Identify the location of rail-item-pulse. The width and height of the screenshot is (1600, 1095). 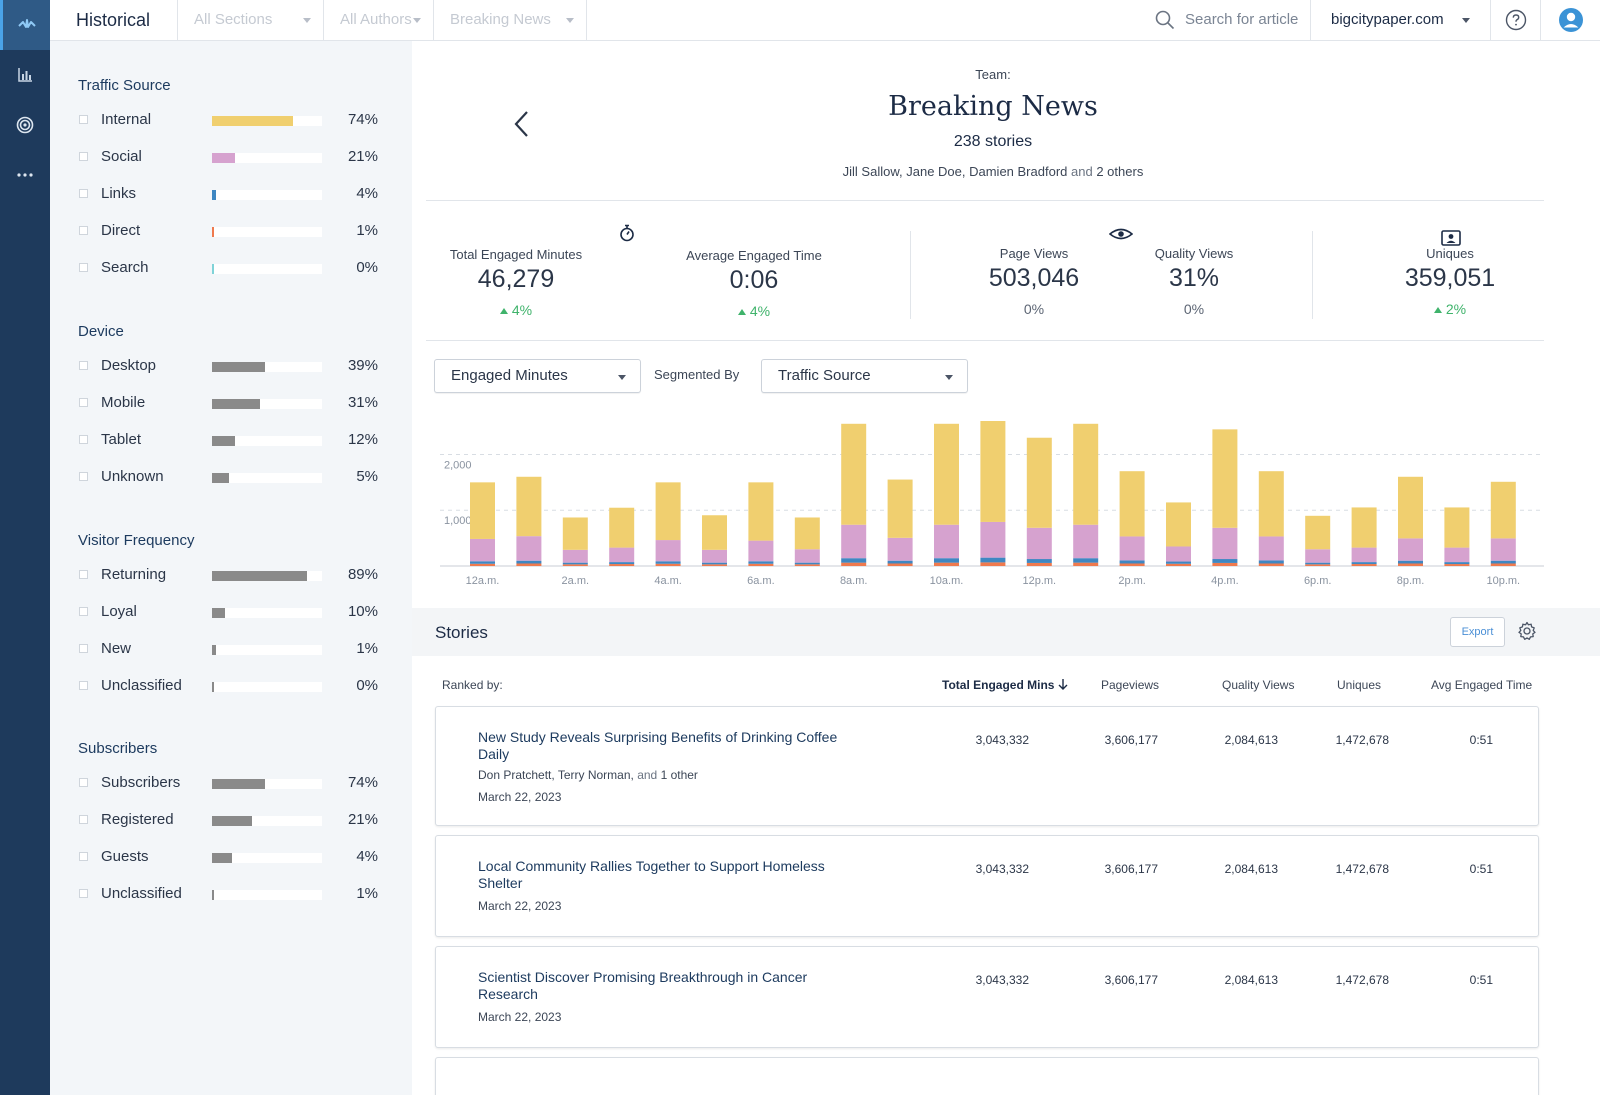
(25, 25).